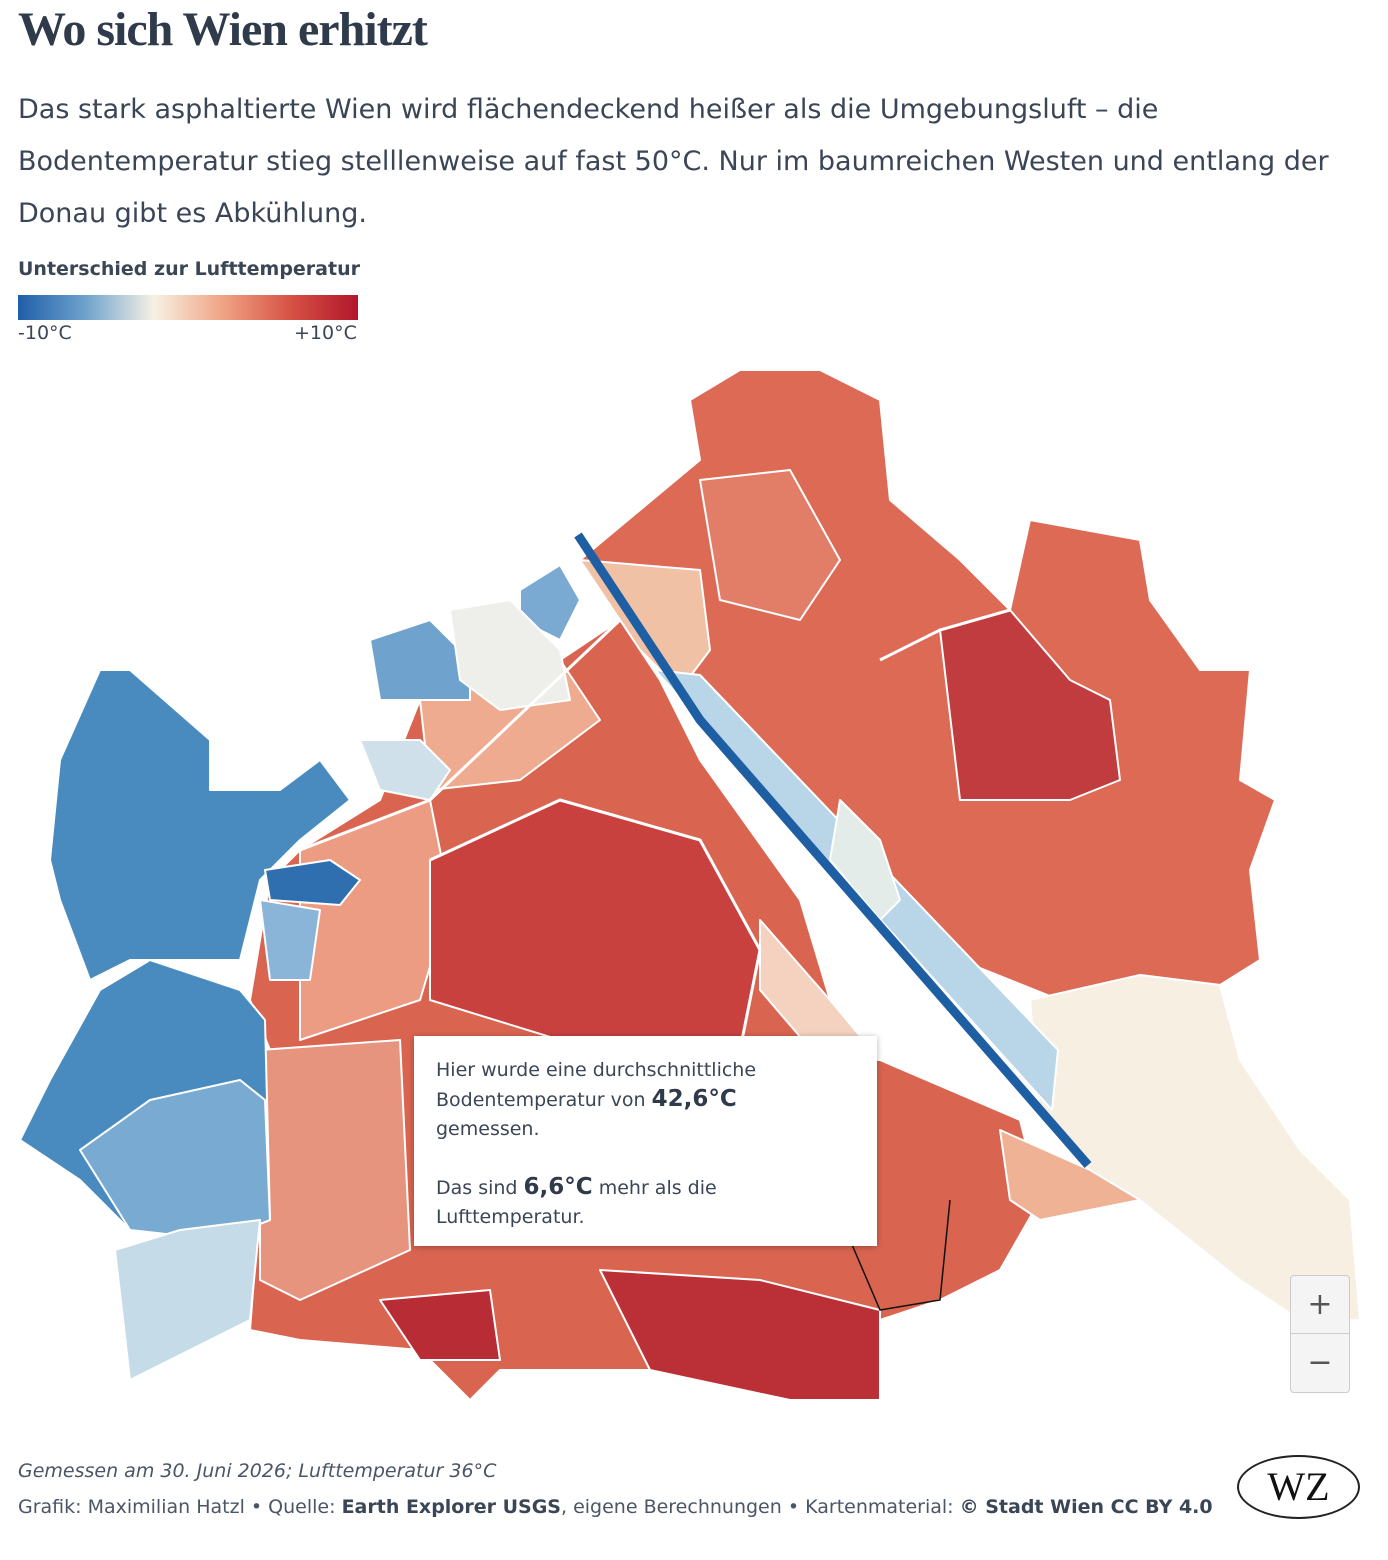  What do you see at coordinates (188, 307) in the screenshot?
I see `legend-gradient` at bounding box center [188, 307].